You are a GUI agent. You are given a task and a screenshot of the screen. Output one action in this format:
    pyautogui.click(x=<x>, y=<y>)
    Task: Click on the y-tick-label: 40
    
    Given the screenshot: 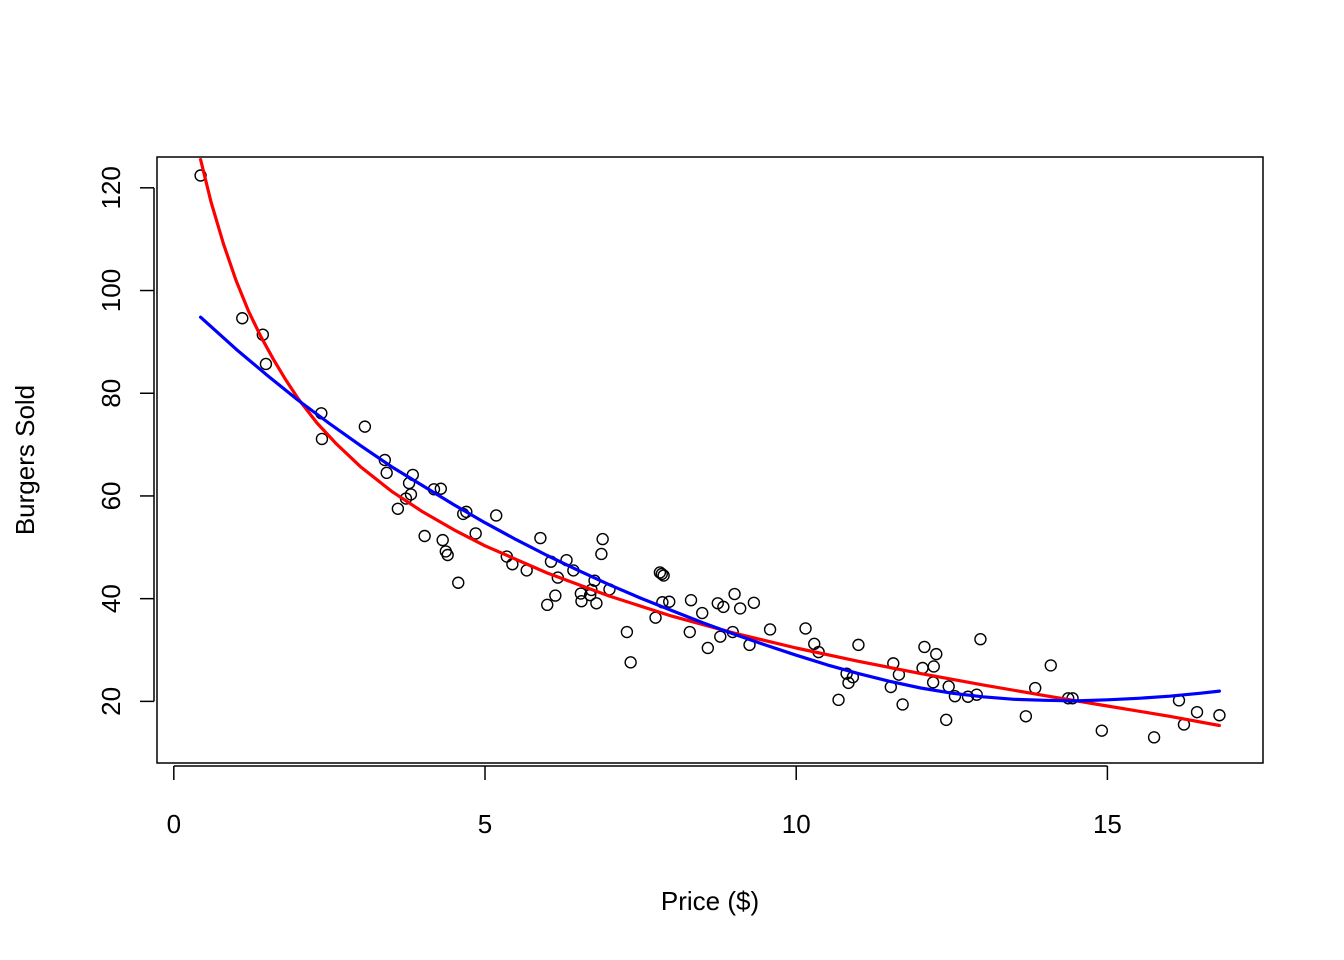 What is the action you would take?
    pyautogui.click(x=111, y=598)
    